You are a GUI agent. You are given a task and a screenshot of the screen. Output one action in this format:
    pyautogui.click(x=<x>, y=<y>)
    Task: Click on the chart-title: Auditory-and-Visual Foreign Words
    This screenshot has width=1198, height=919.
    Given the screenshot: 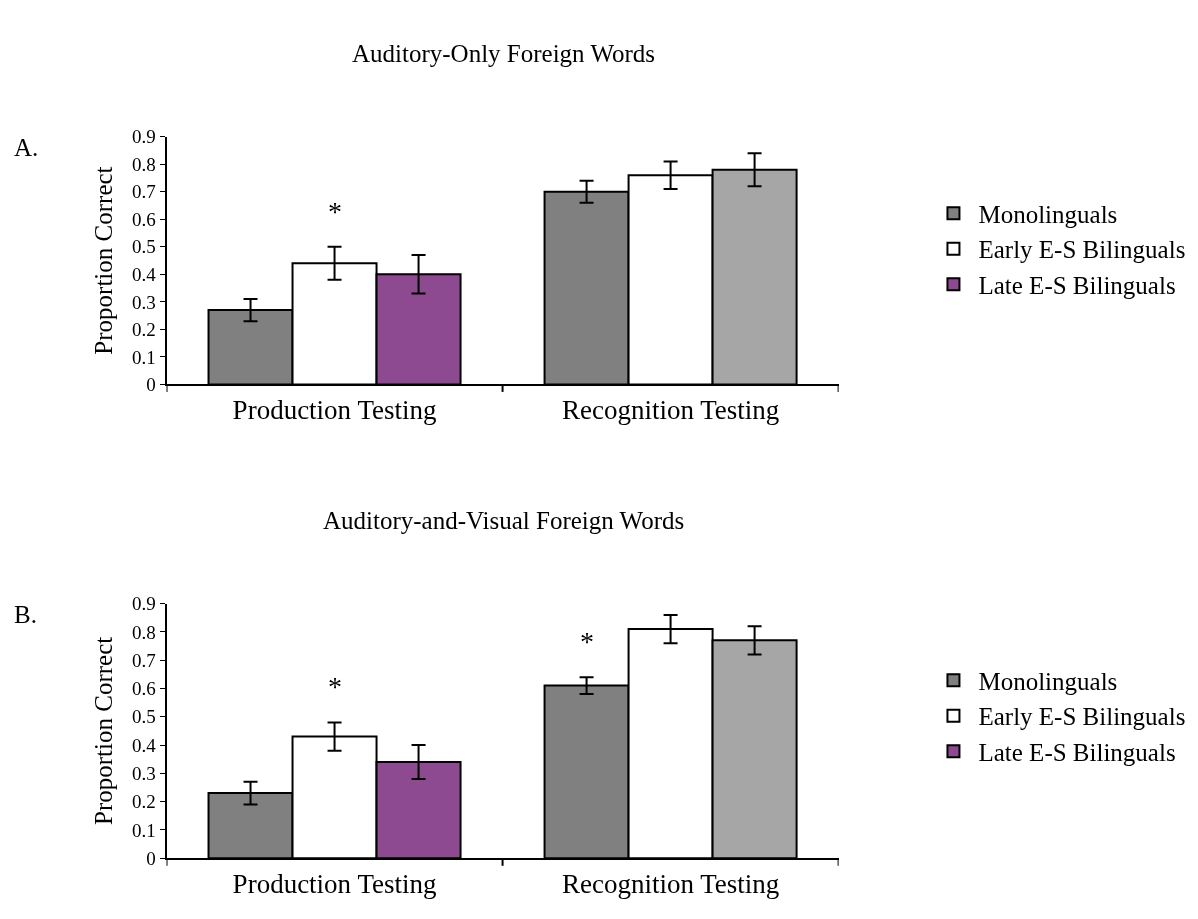 What is the action you would take?
    pyautogui.click(x=504, y=520)
    